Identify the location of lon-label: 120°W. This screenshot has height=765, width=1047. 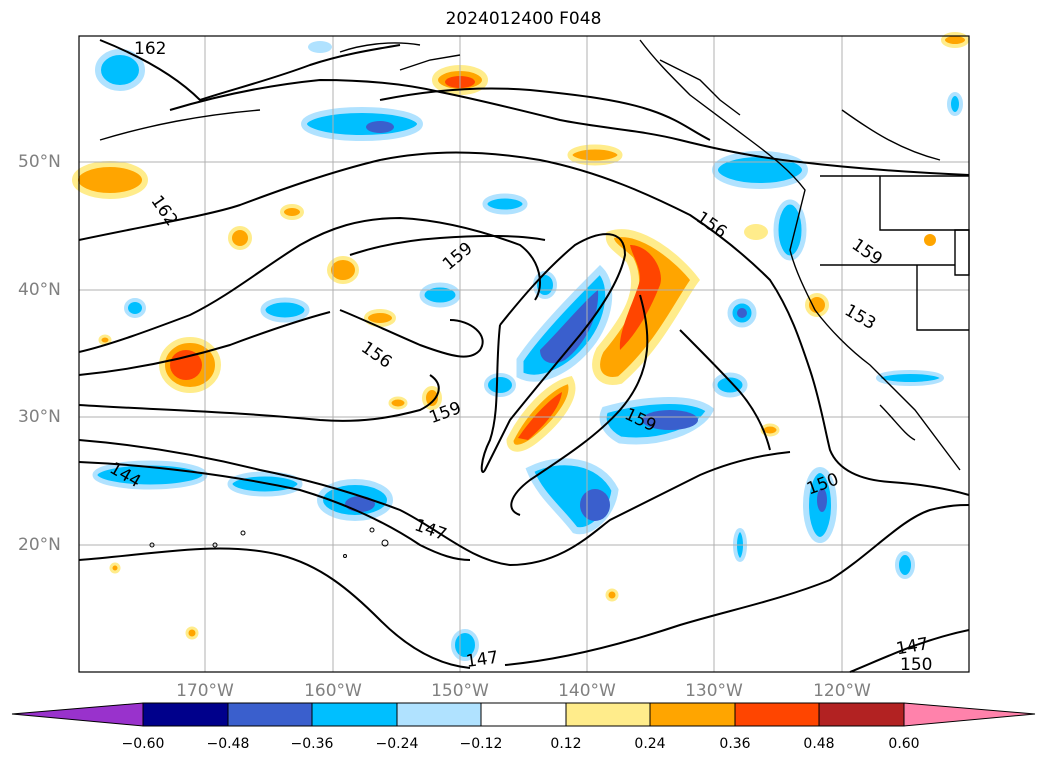
(842, 691).